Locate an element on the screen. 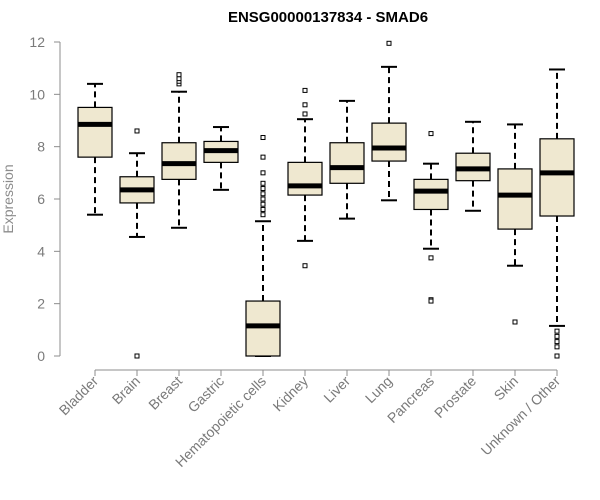  x-tick-label: Prostate is located at coordinates (455, 397).